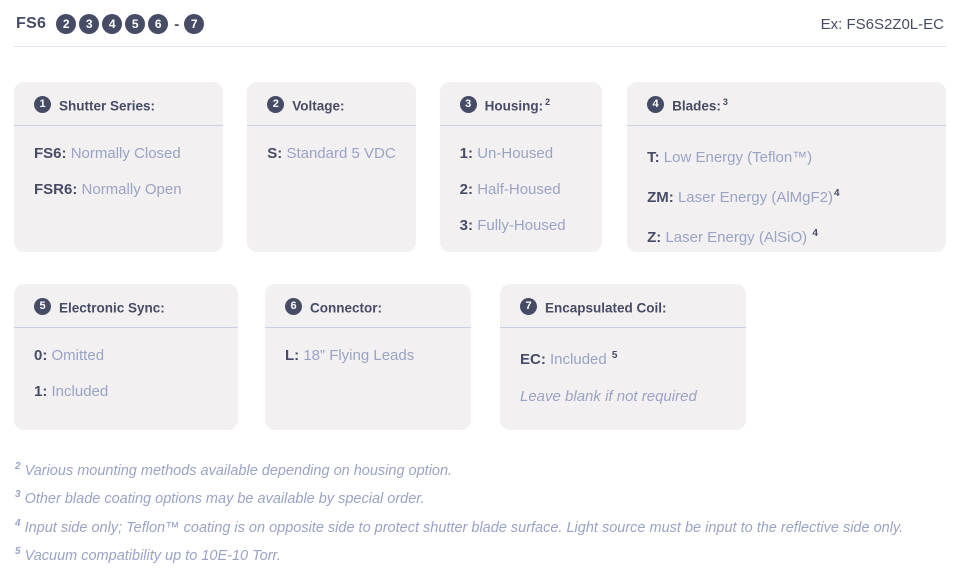  Describe the element at coordinates (276, 104) in the screenshot. I see `step-2-badge: 2` at that location.